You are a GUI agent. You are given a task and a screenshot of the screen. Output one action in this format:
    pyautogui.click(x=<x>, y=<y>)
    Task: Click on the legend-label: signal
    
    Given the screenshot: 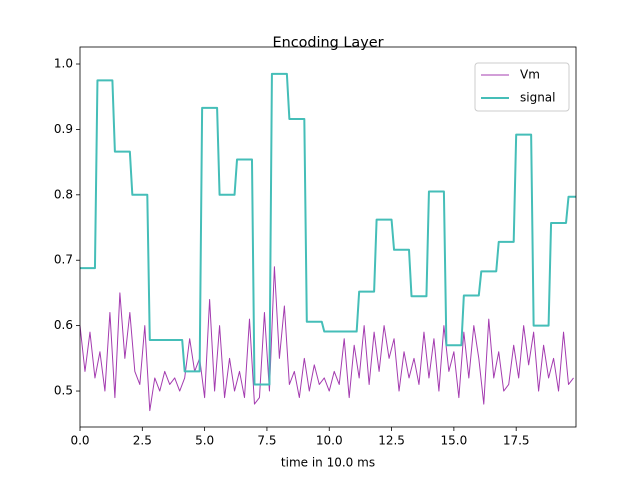 What is the action you would take?
    pyautogui.click(x=538, y=98)
    